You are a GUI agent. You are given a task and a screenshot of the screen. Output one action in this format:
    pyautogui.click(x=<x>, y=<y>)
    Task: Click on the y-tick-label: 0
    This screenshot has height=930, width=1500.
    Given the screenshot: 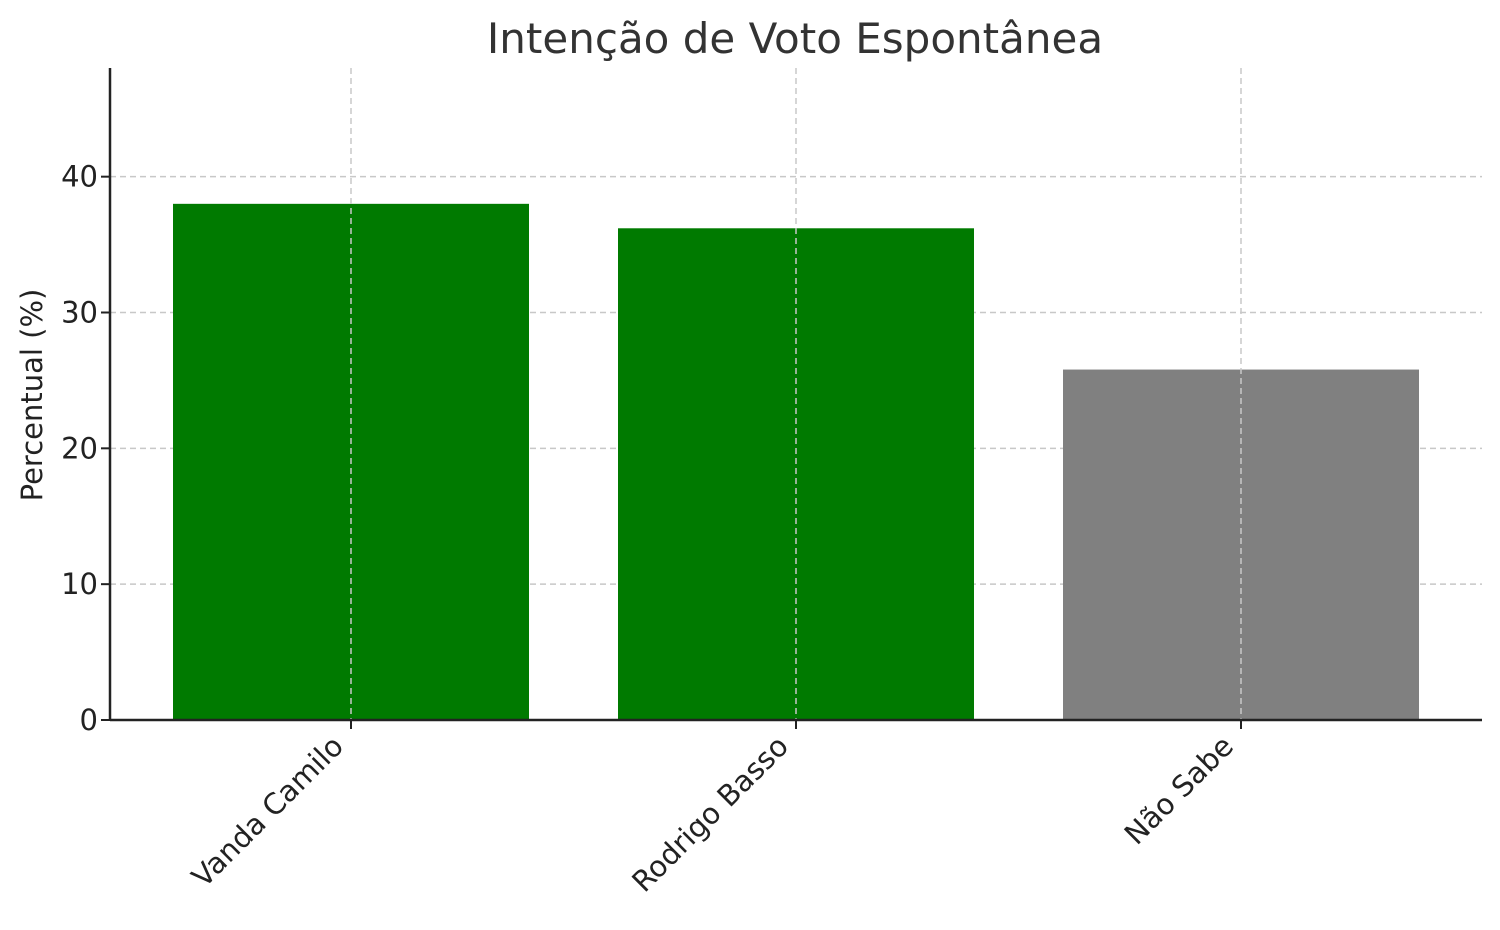 What is the action you would take?
    pyautogui.click(x=89, y=720)
    